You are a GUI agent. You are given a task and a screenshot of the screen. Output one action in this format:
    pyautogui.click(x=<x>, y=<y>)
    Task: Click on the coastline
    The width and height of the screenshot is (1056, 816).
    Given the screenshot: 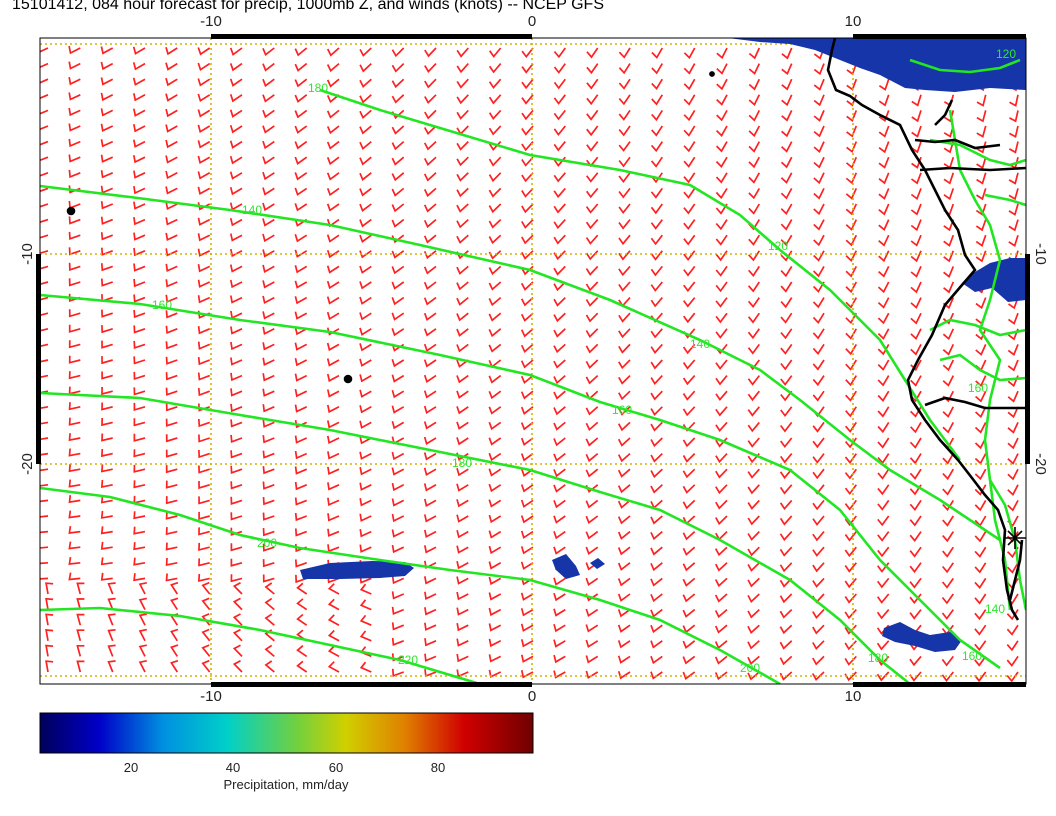 What is the action you would take?
    pyautogui.click(x=923, y=329)
    